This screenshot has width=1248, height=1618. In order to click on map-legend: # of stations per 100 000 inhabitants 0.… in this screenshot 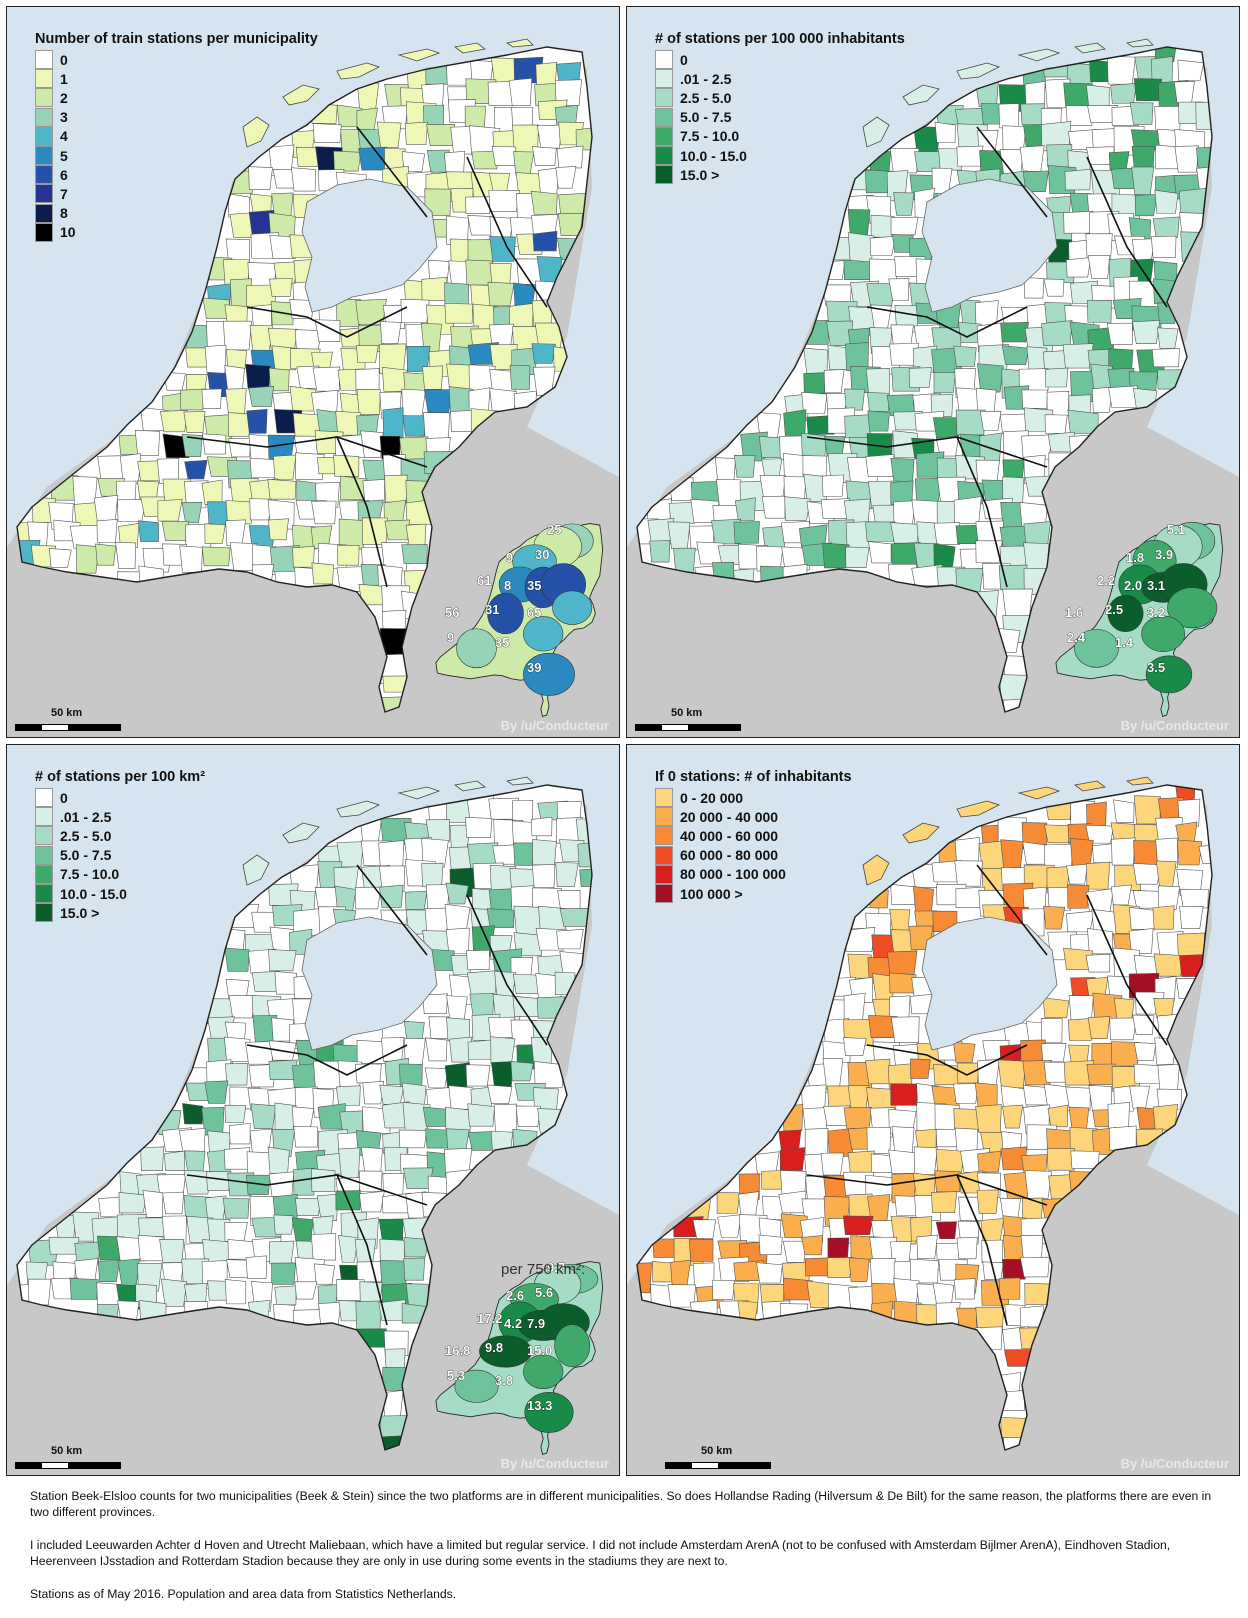, I will do `click(780, 108)`.